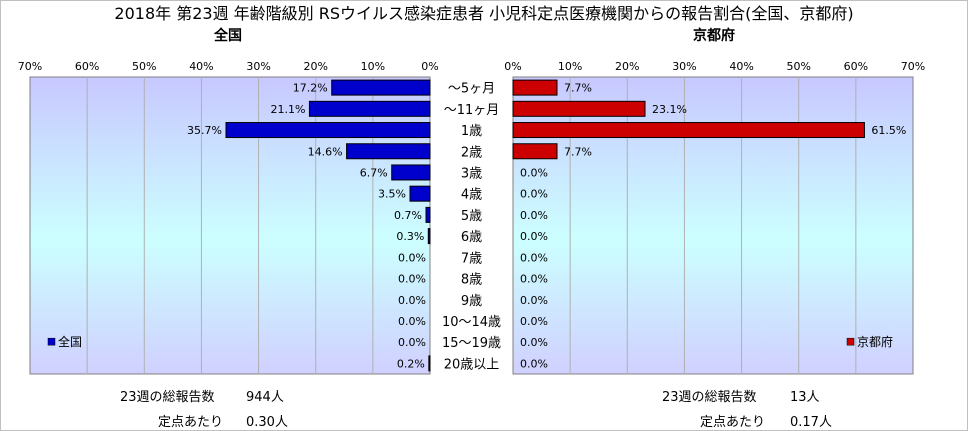 The width and height of the screenshot is (968, 431). Describe the element at coordinates (471, 152) in the screenshot. I see `category-label: 2歳` at that location.